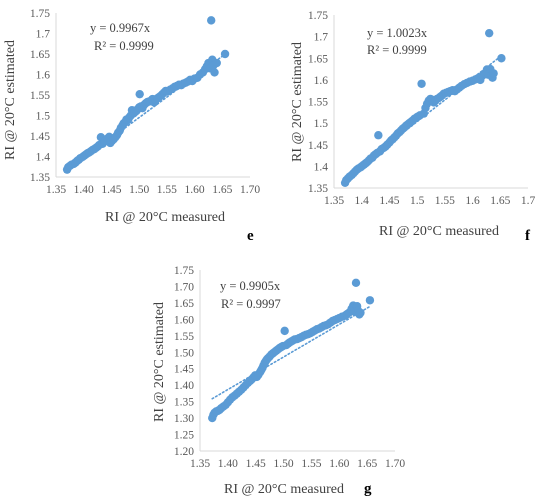 This screenshot has width=550, height=499. Describe the element at coordinates (250, 236) in the screenshot. I see `panel-label-e: e` at that location.